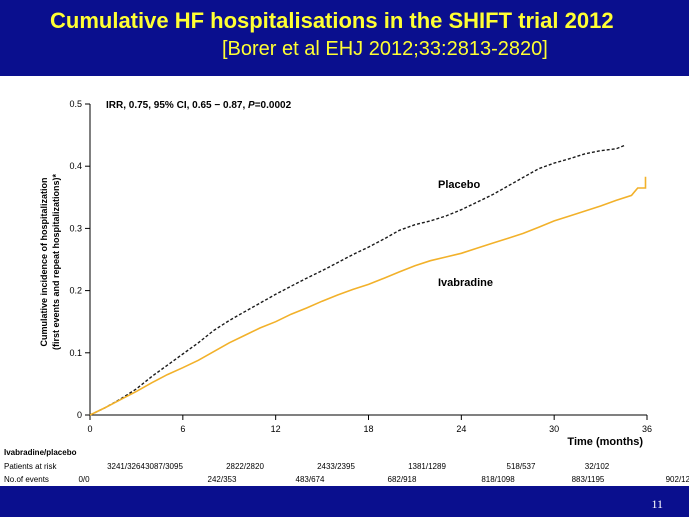  What do you see at coordinates (657, 504) in the screenshot?
I see `page-number: 11` at bounding box center [657, 504].